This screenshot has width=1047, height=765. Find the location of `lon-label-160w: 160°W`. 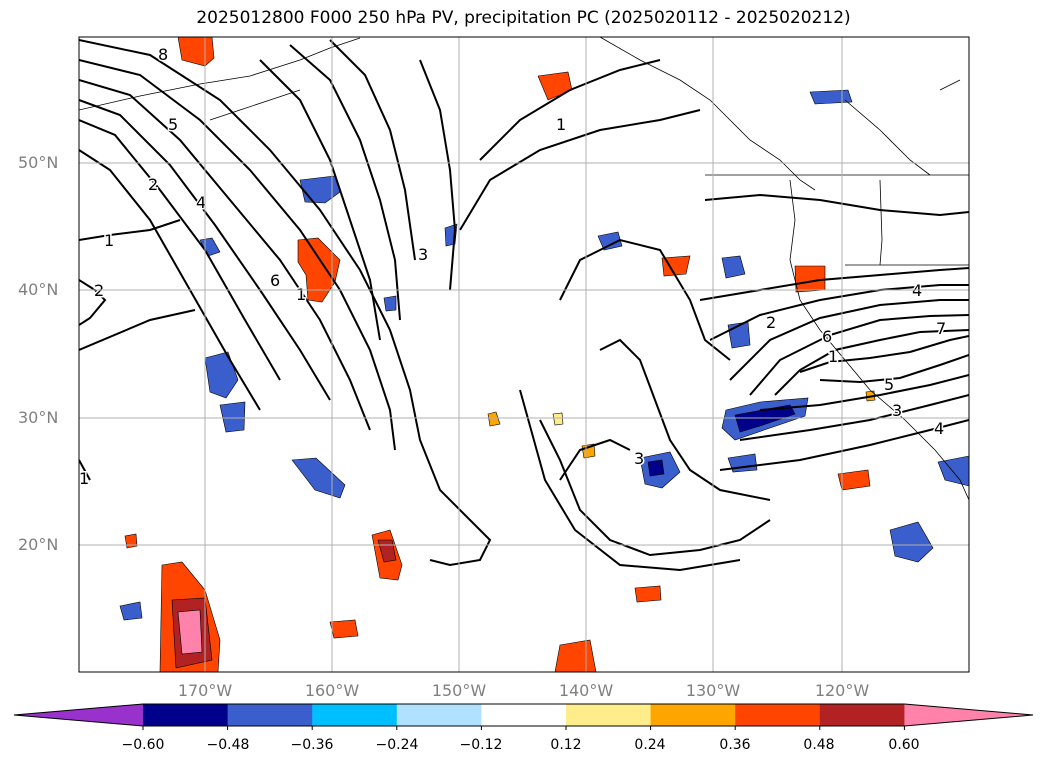

lon-label-160w: 160°W is located at coordinates (332, 690).